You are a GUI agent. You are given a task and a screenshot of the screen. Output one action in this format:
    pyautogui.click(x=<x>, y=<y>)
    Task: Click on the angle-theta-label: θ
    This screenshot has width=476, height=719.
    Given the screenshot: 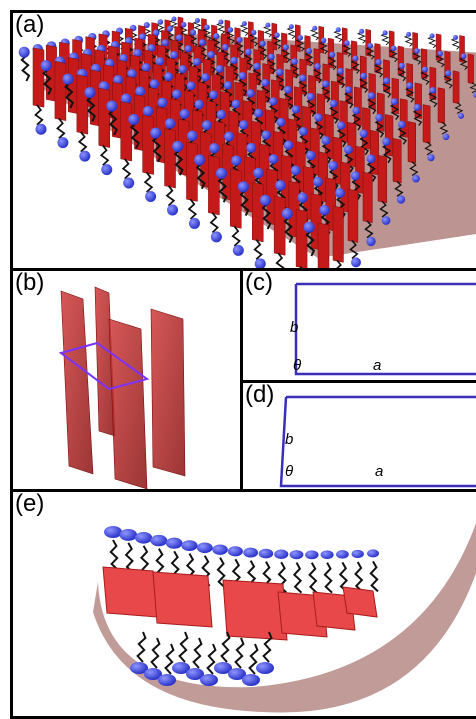 What is the action you would take?
    pyautogui.click(x=297, y=365)
    